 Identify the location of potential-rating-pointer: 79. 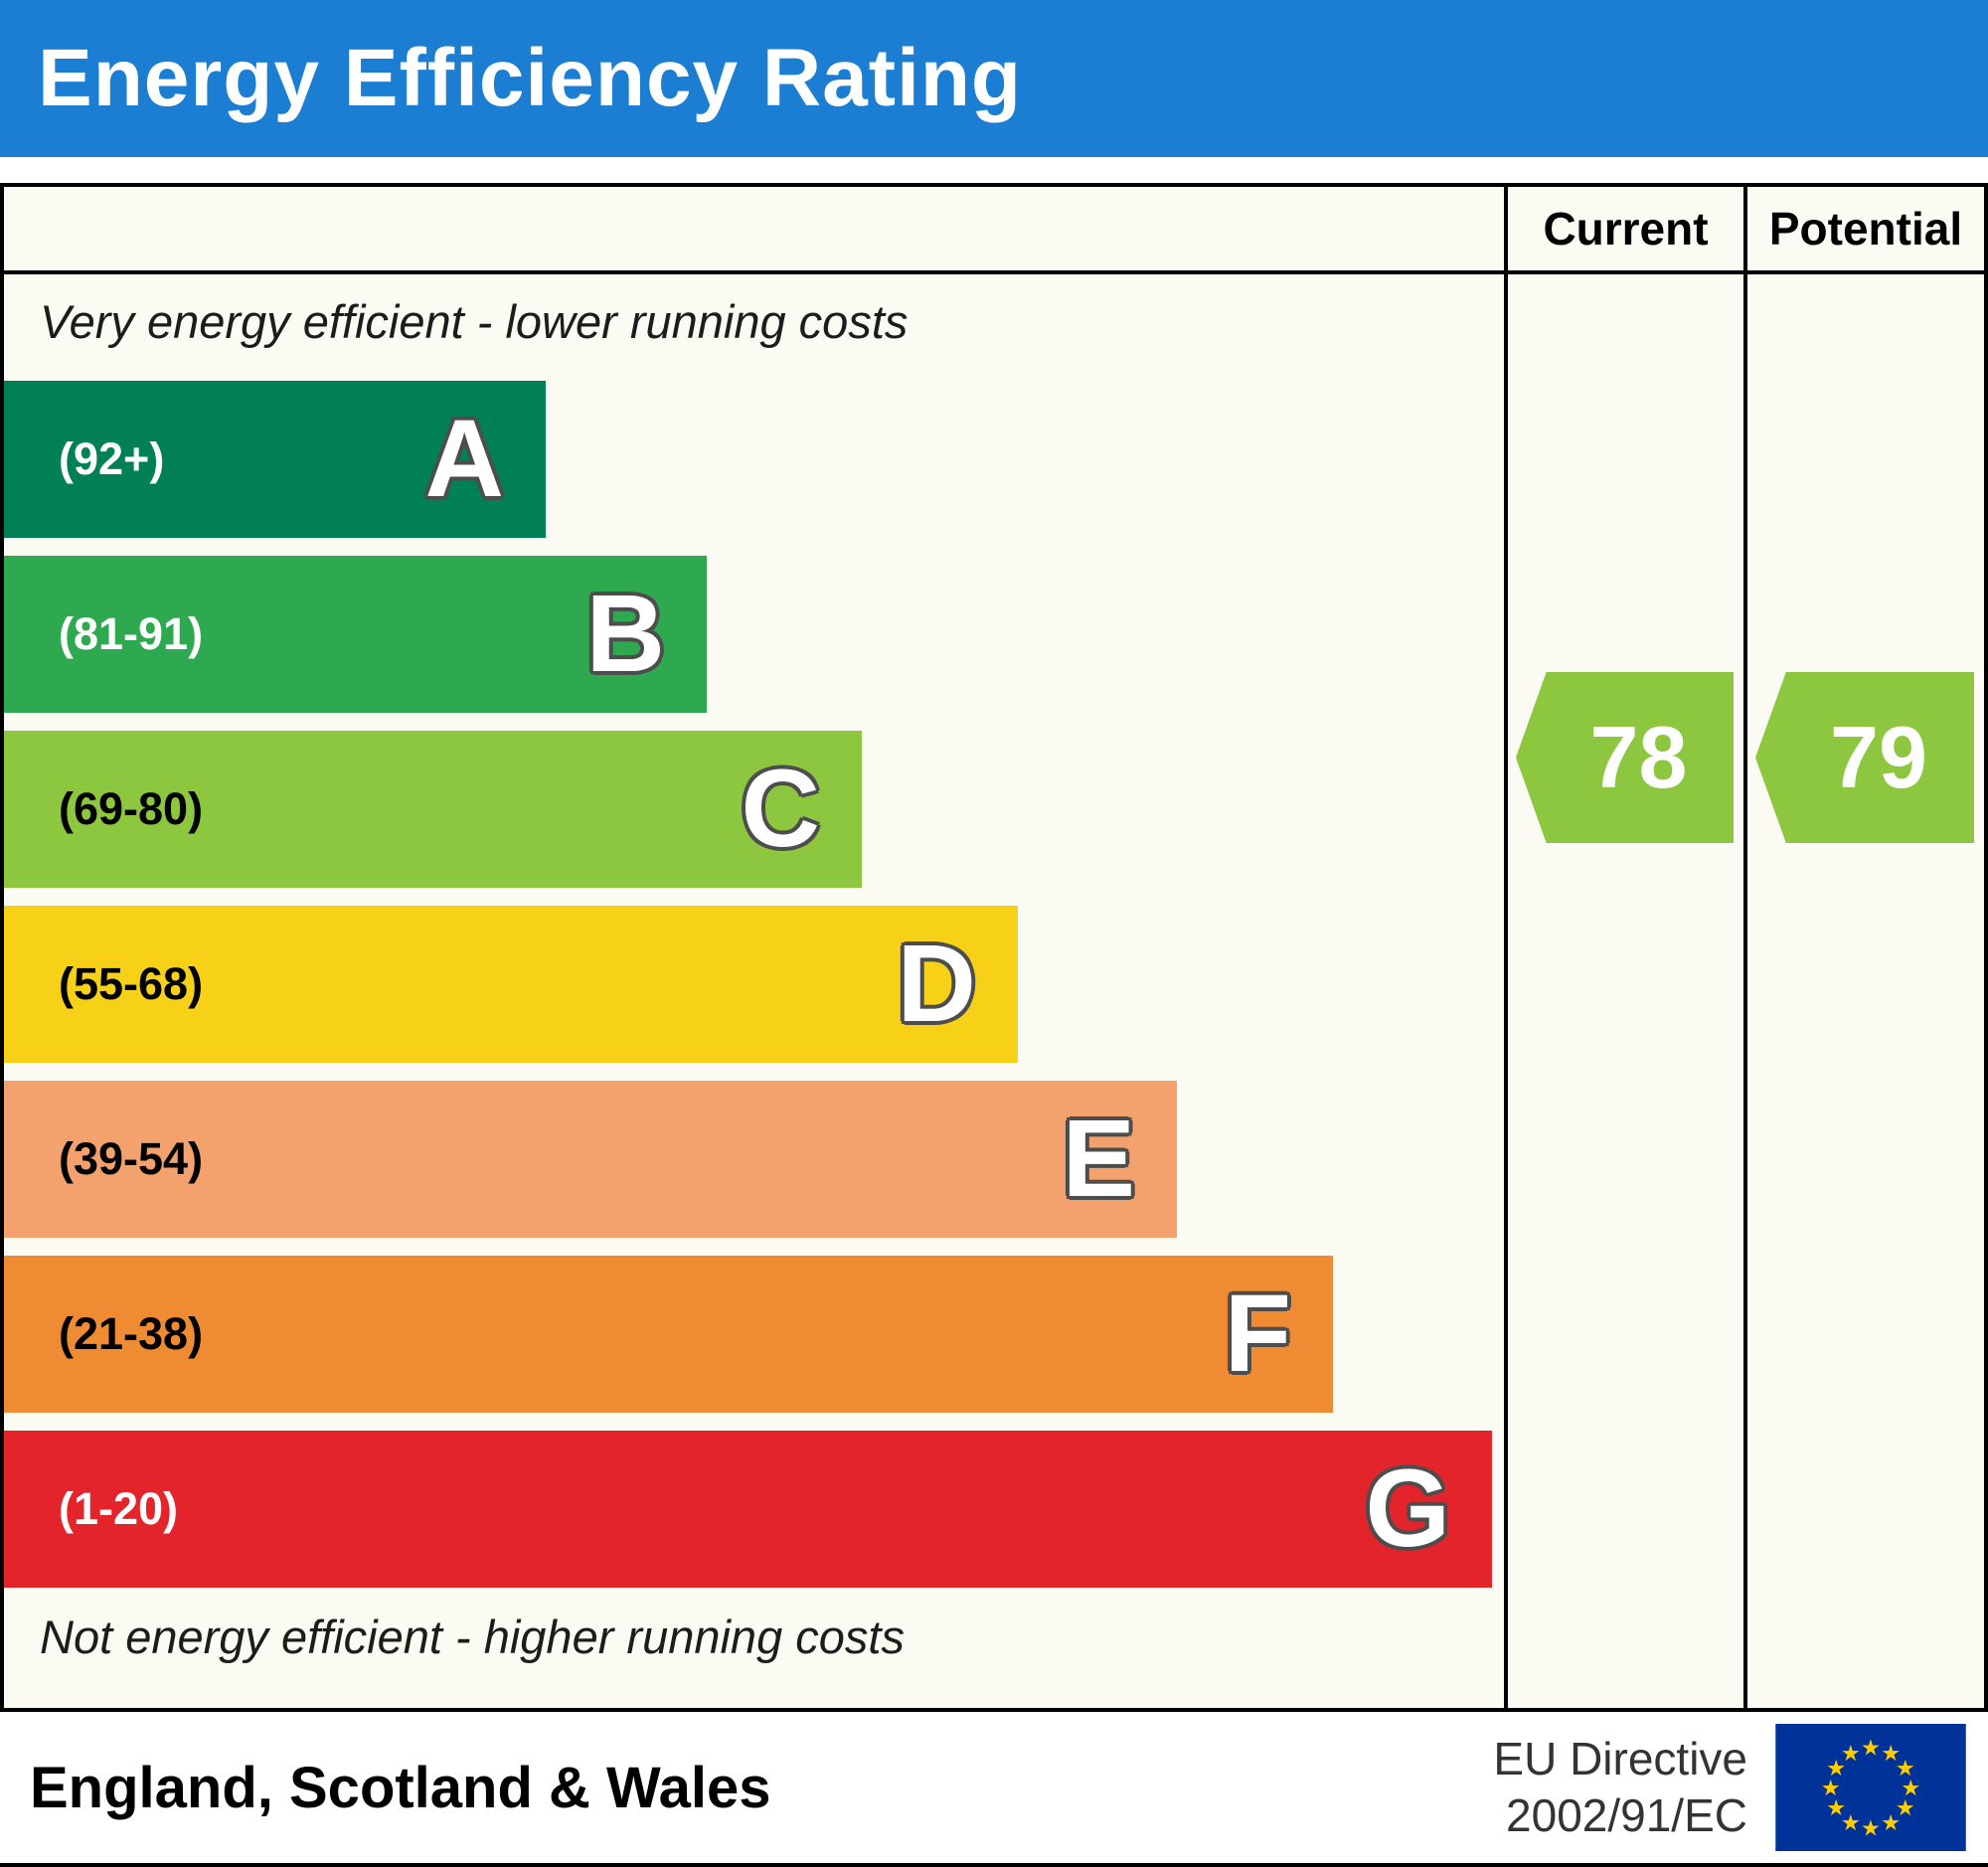
(1864, 757).